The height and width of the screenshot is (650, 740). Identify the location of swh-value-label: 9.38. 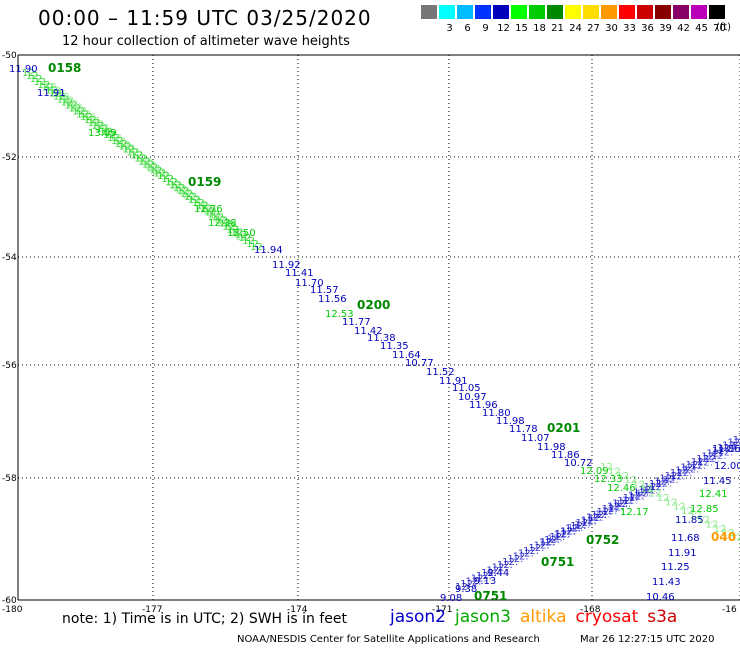
(466, 589).